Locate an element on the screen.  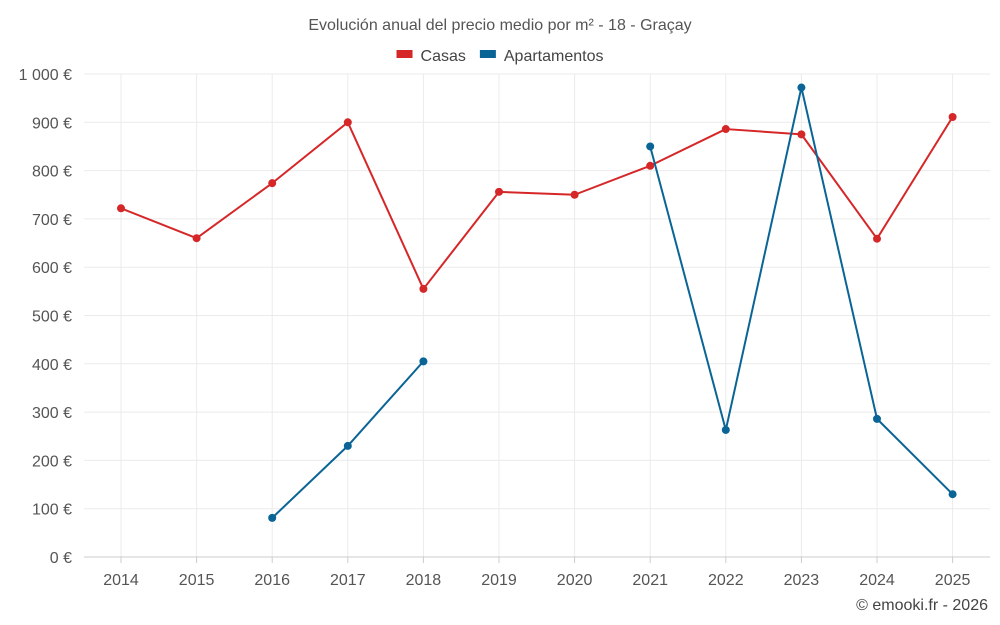
x-tick-label: 2017 is located at coordinates (348, 580).